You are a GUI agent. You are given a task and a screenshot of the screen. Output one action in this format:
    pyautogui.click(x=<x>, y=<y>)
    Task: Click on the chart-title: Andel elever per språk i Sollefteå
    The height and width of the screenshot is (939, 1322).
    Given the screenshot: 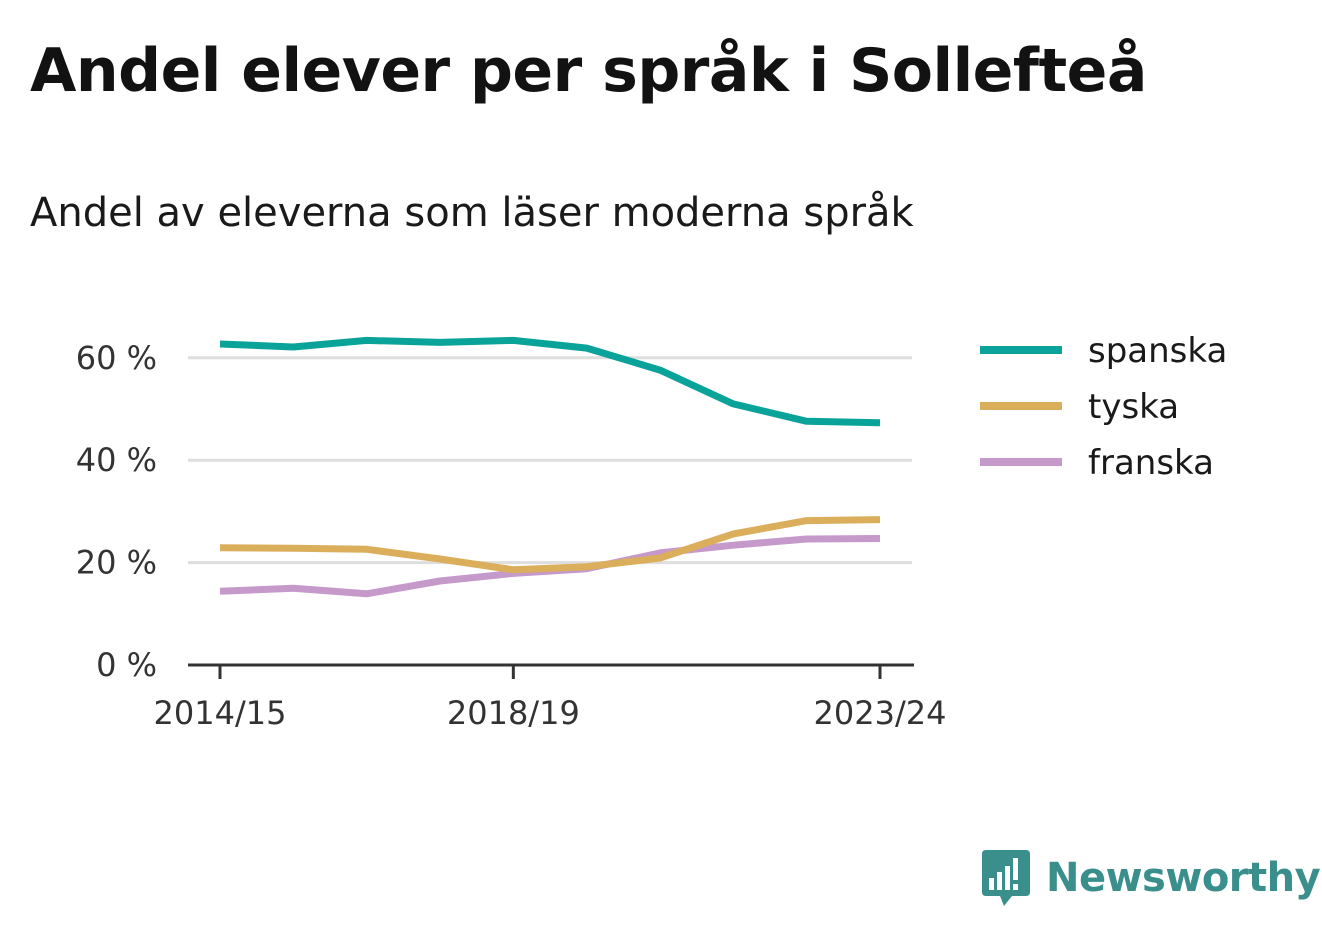 What is the action you would take?
    pyautogui.click(x=588, y=71)
    